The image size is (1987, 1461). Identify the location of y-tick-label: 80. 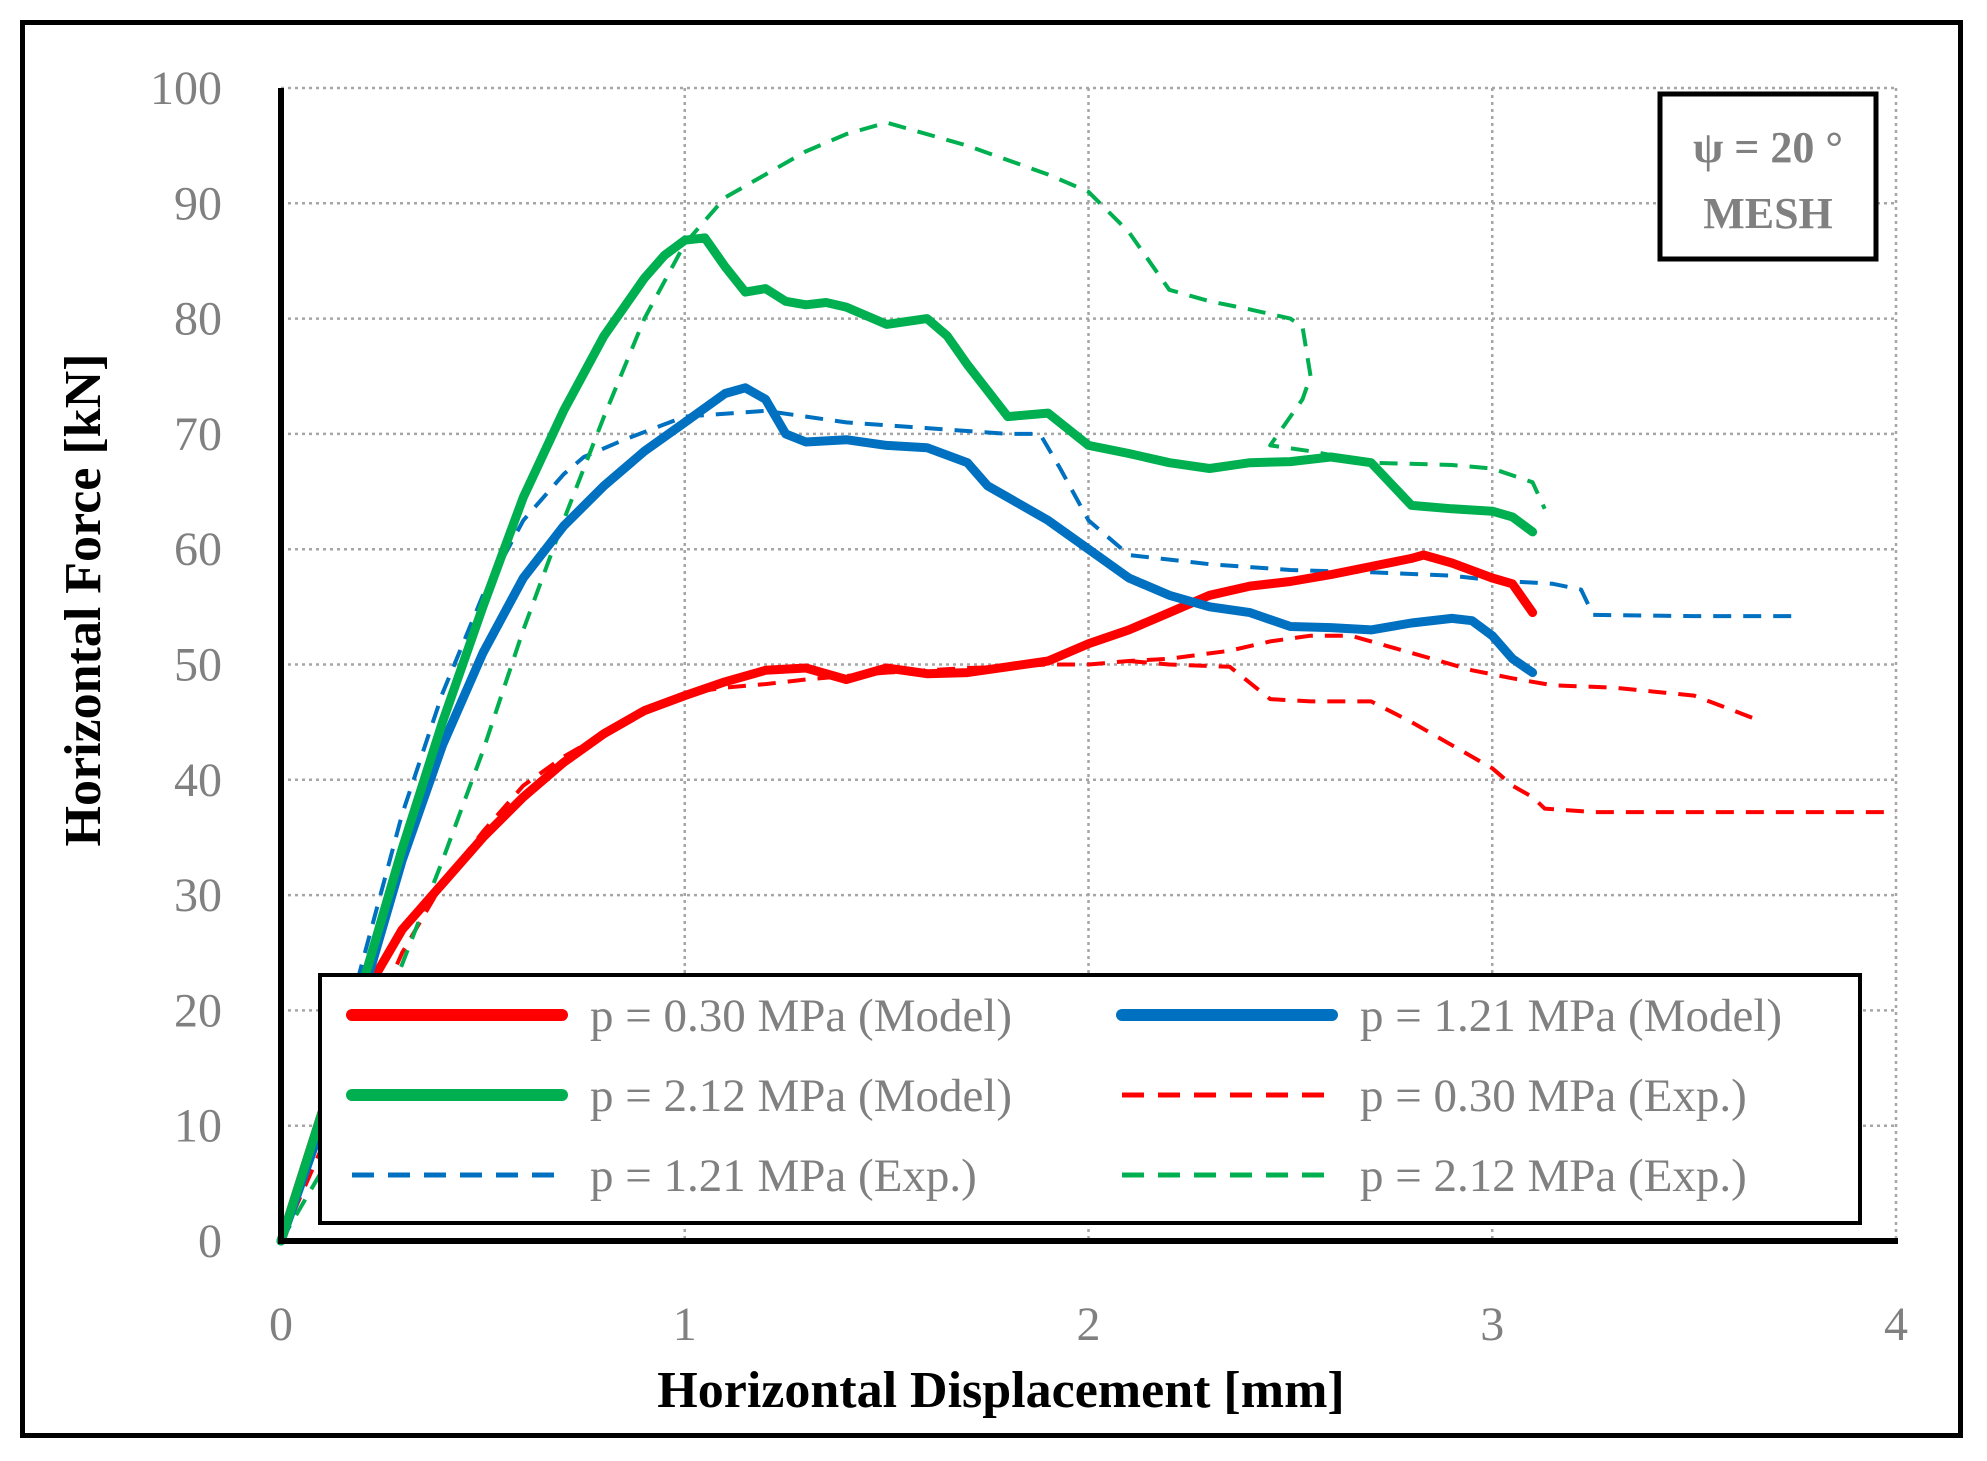
(198, 319).